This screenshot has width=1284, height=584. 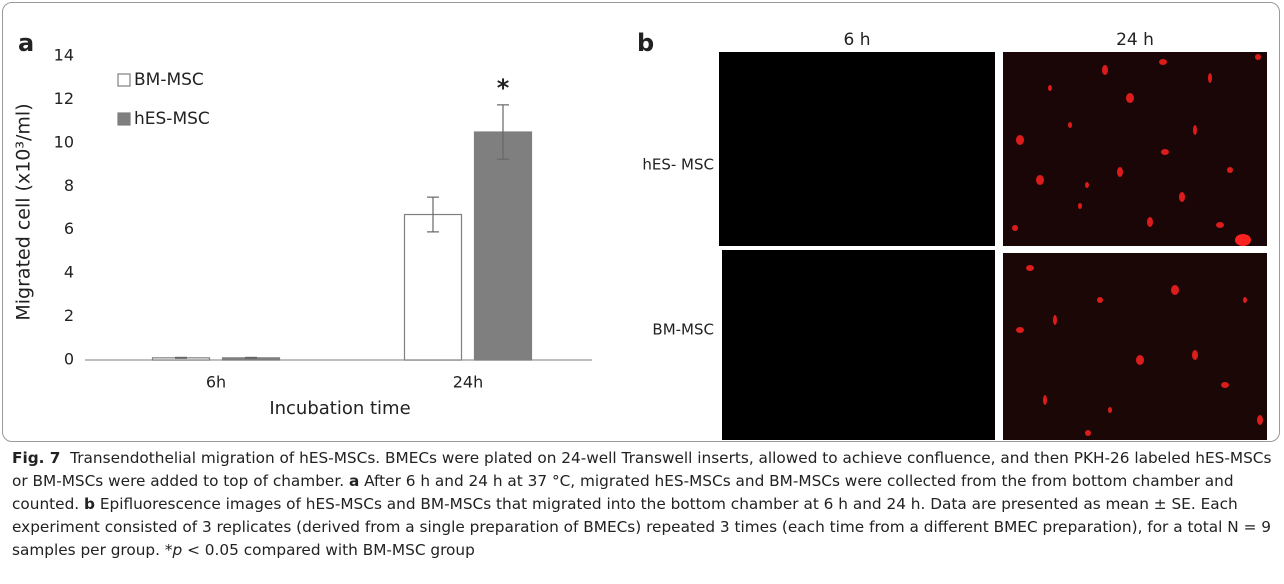 What do you see at coordinates (24, 211) in the screenshot?
I see `y-axis-title: Migrated cell (x10³/ml)` at bounding box center [24, 211].